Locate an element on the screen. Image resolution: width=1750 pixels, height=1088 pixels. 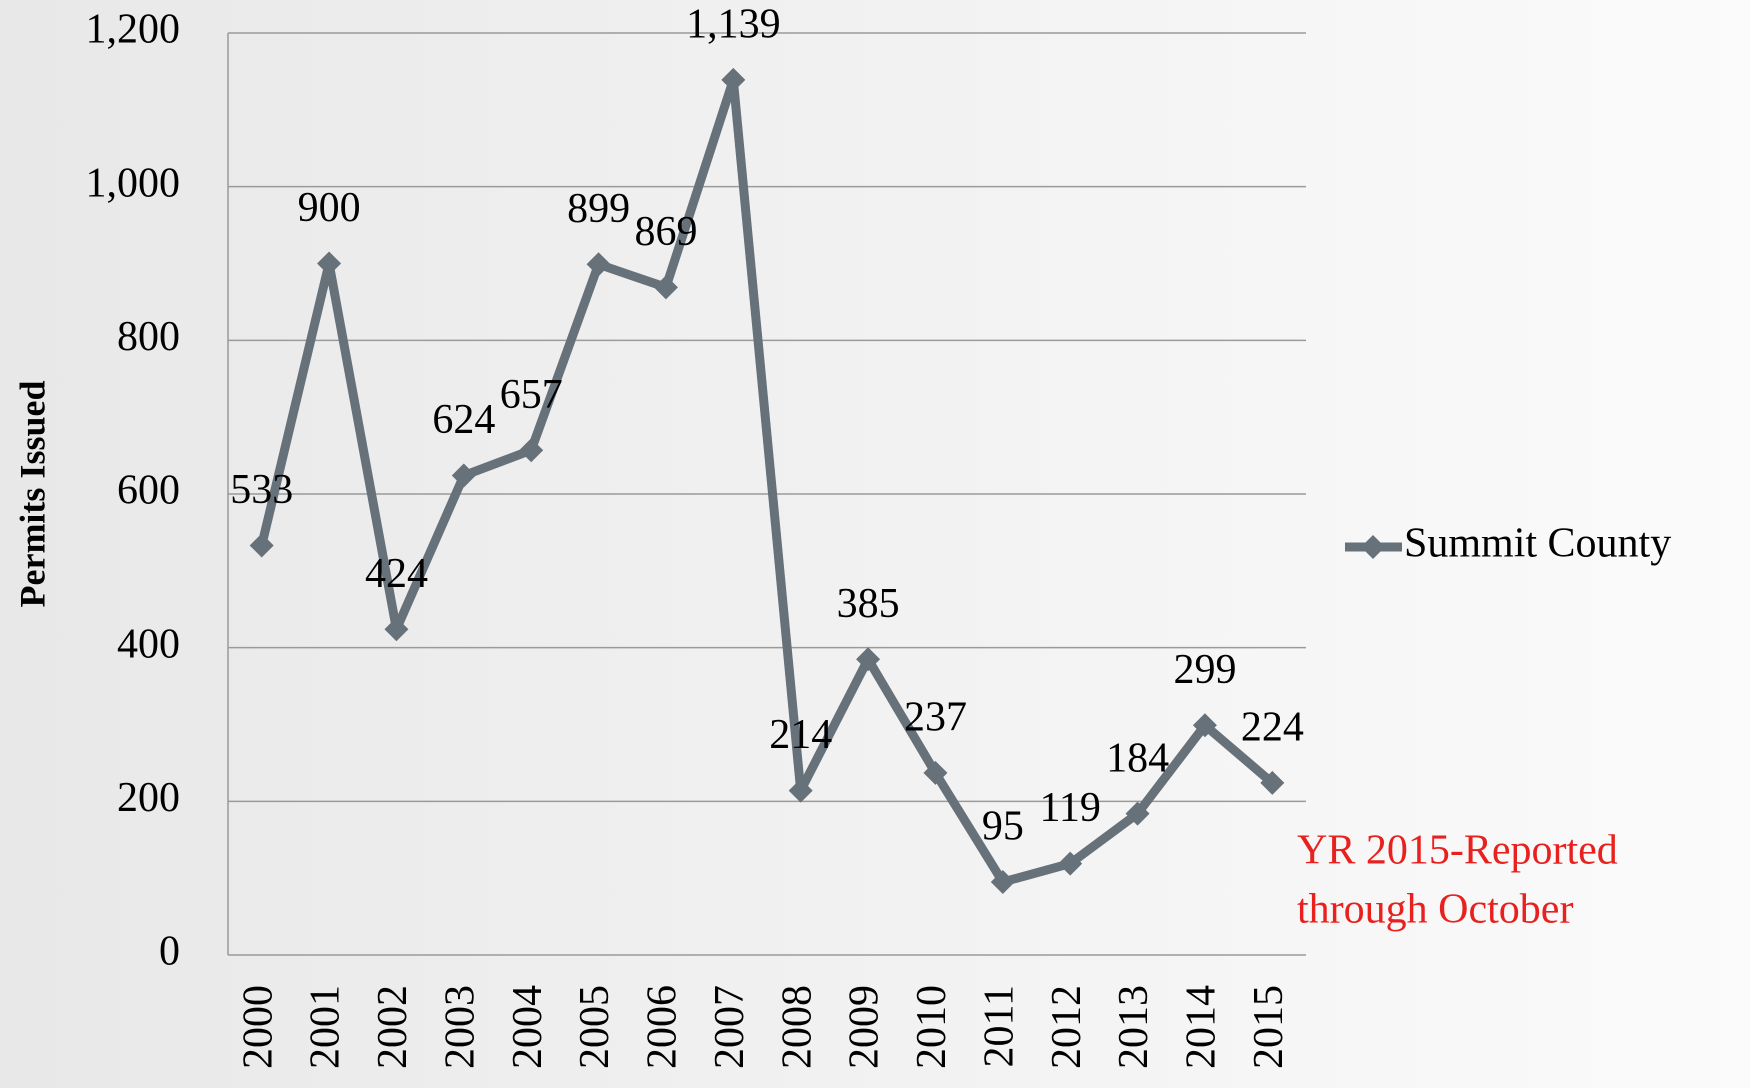
data-label: 119 is located at coordinates (1069, 808).